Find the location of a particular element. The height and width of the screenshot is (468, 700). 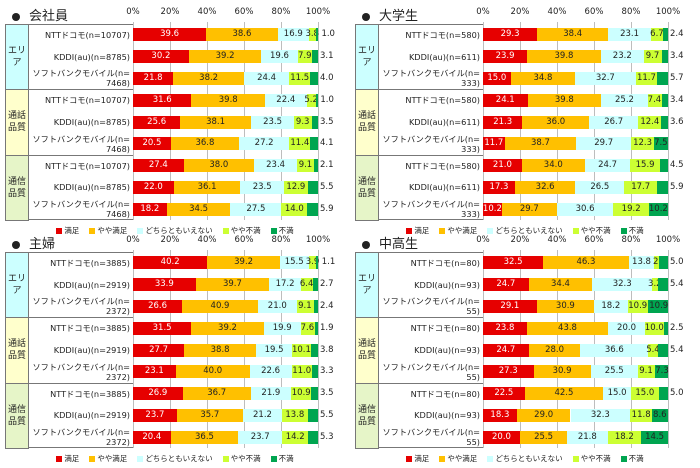

data-label: 42.5 is located at coordinates (564, 393).